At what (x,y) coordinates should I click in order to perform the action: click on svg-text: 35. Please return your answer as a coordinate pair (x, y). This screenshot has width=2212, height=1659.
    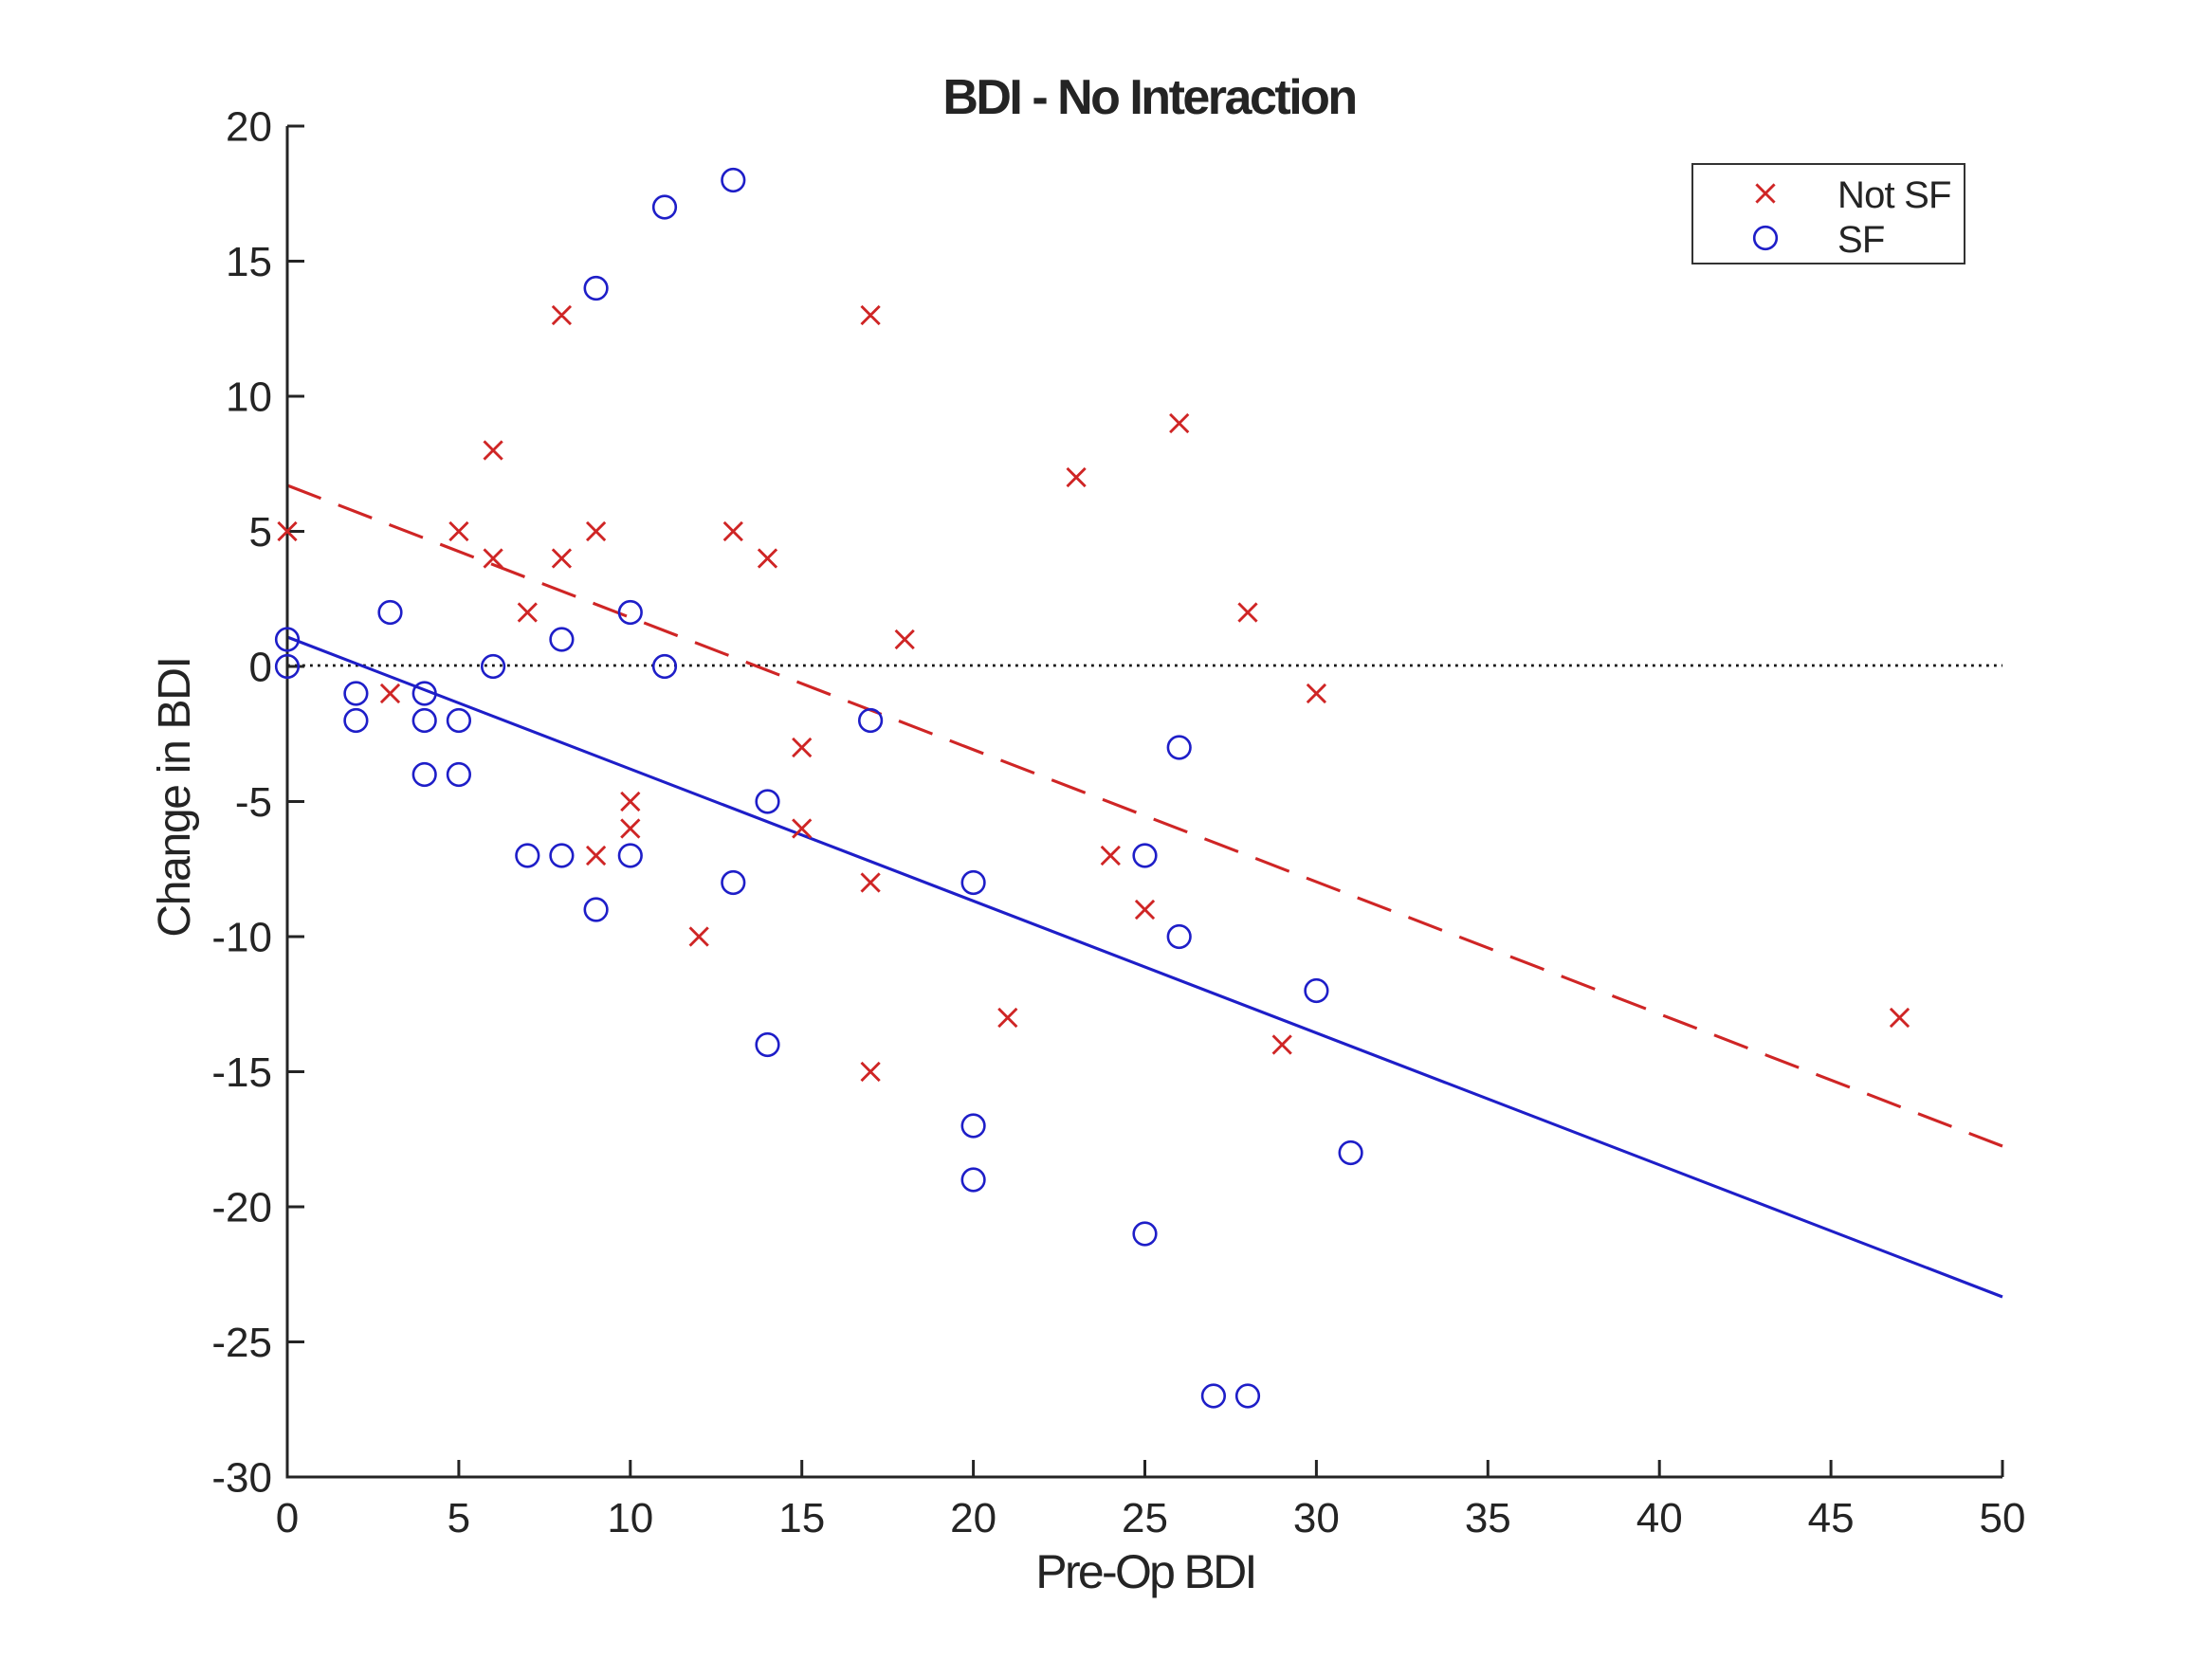
    Looking at the image, I should click on (1488, 1518).